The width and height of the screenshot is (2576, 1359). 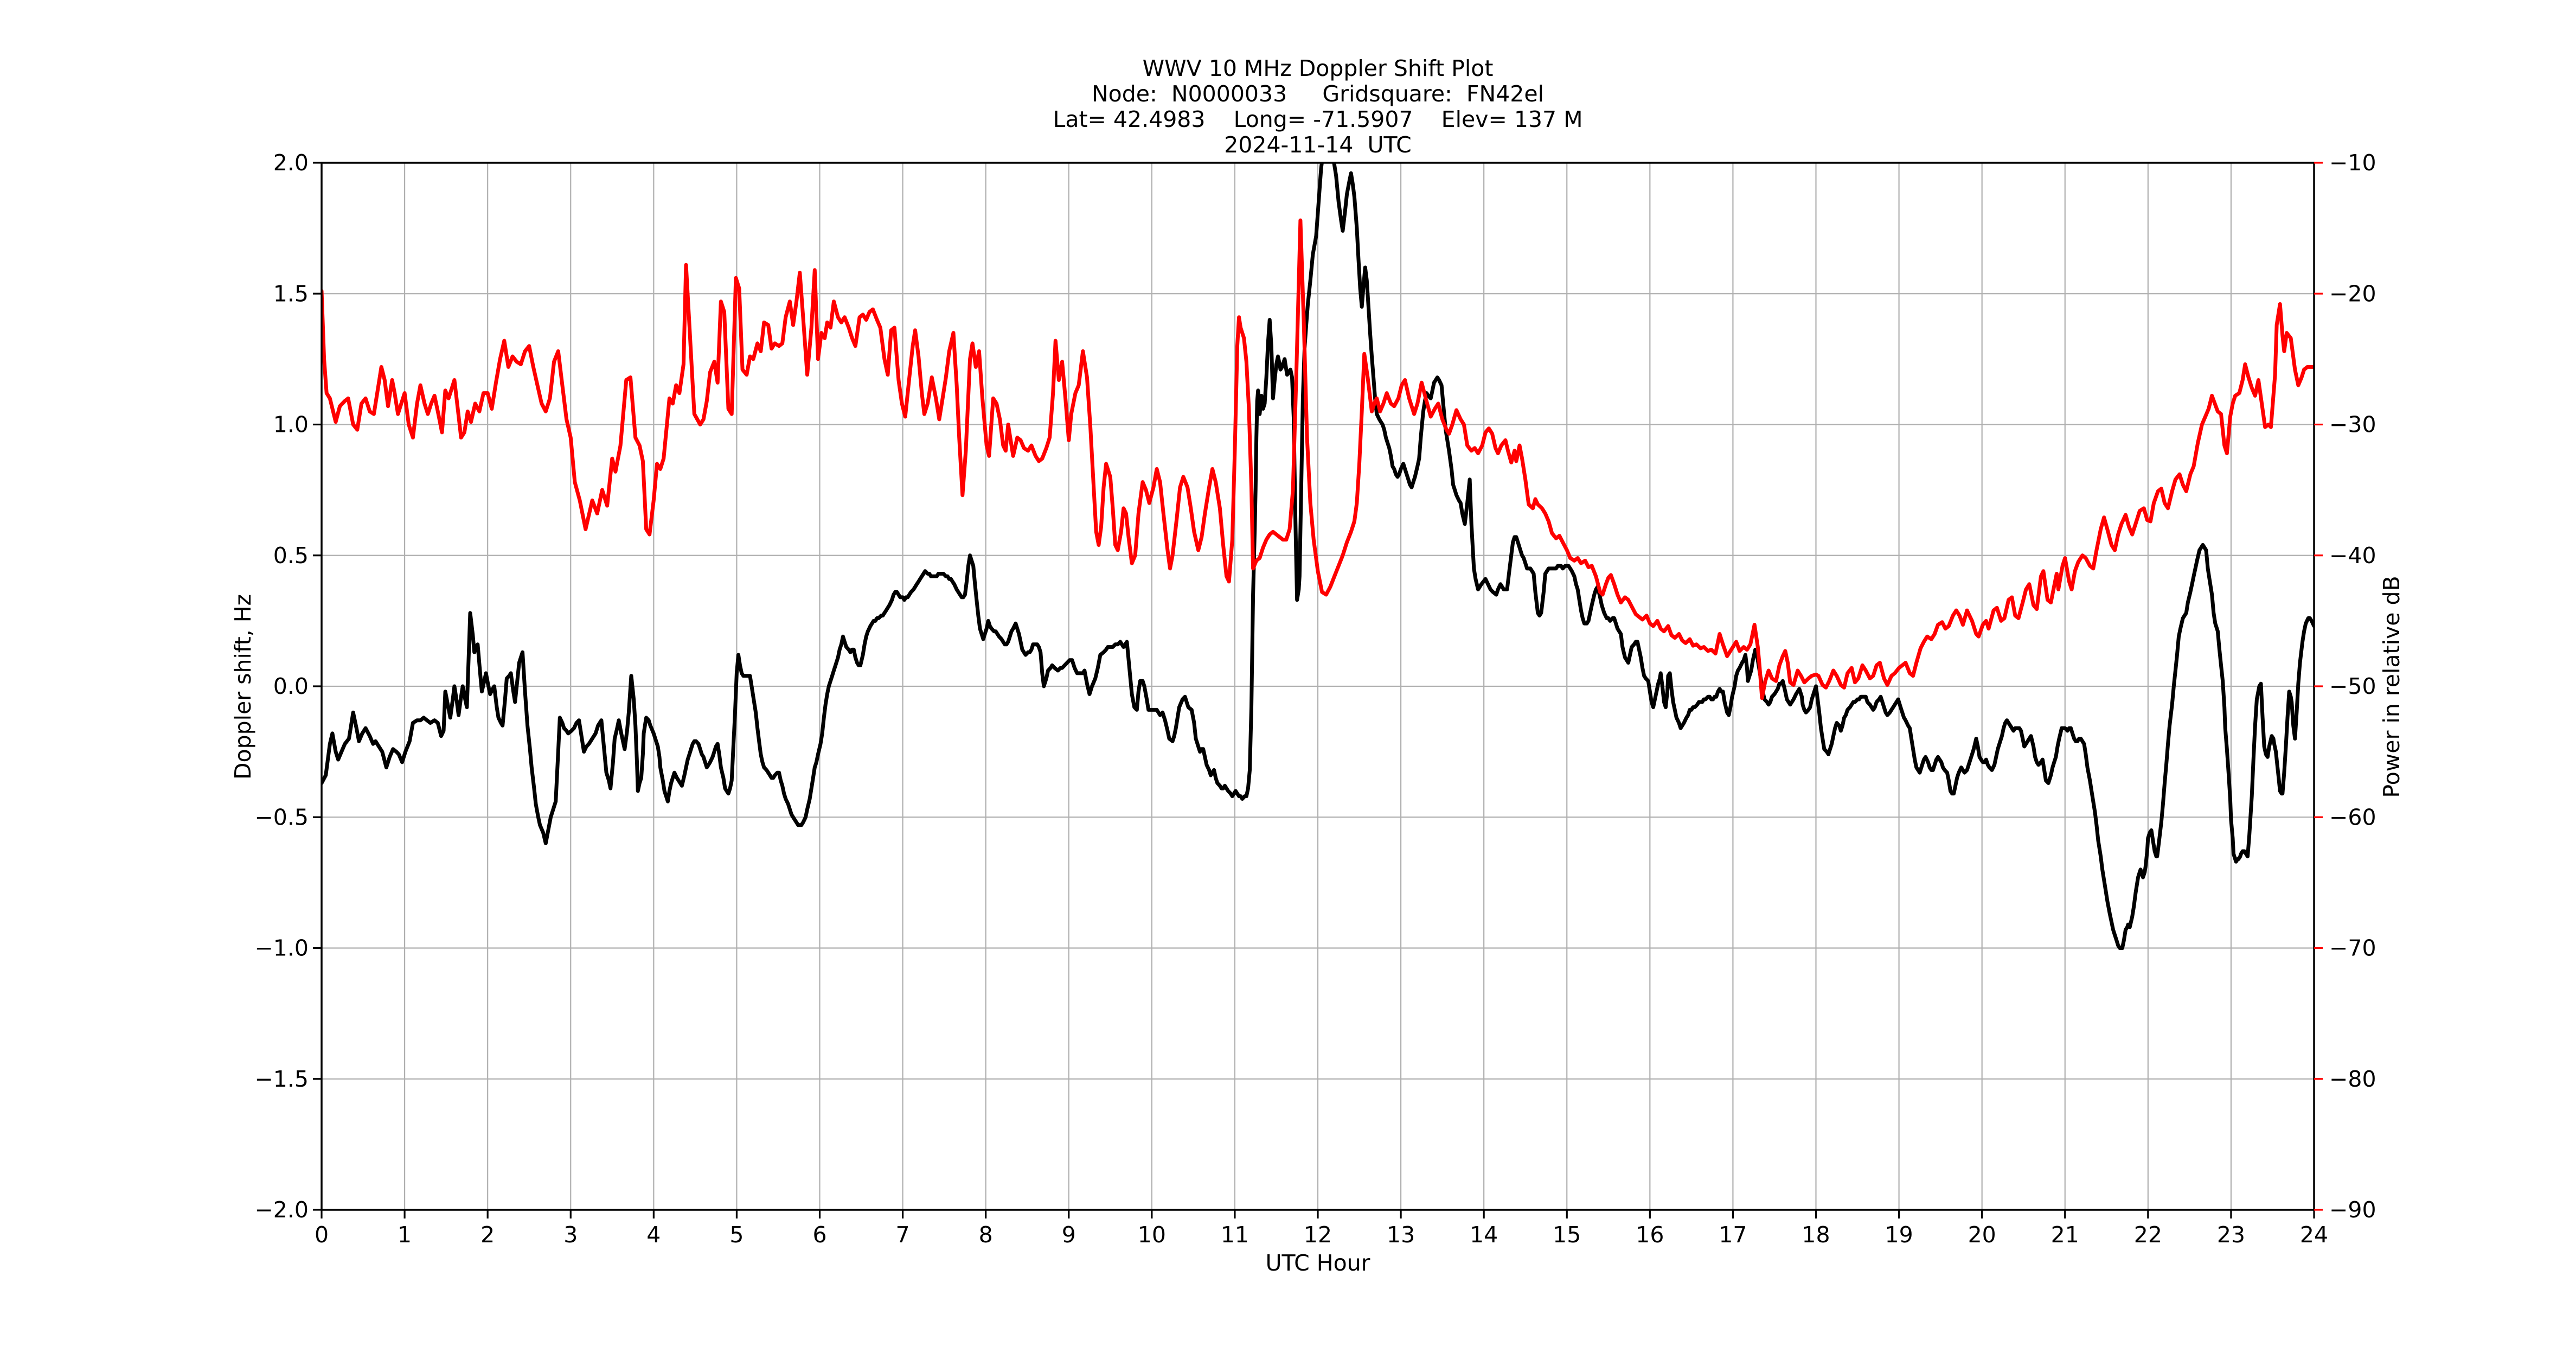 What do you see at coordinates (1567, 1235) in the screenshot?
I see `x-tick-label: 15` at bounding box center [1567, 1235].